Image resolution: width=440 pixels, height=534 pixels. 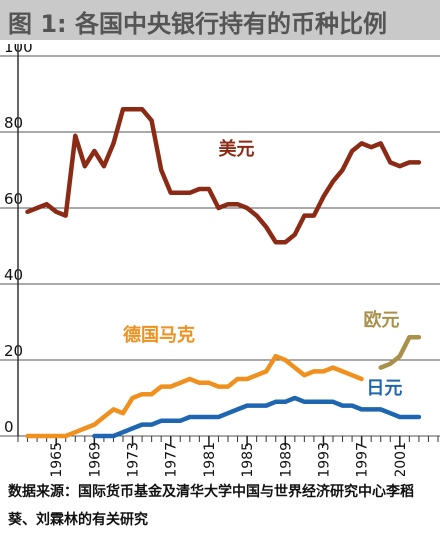 I want to click on y-tick-label: 20, so click(x=13, y=351).